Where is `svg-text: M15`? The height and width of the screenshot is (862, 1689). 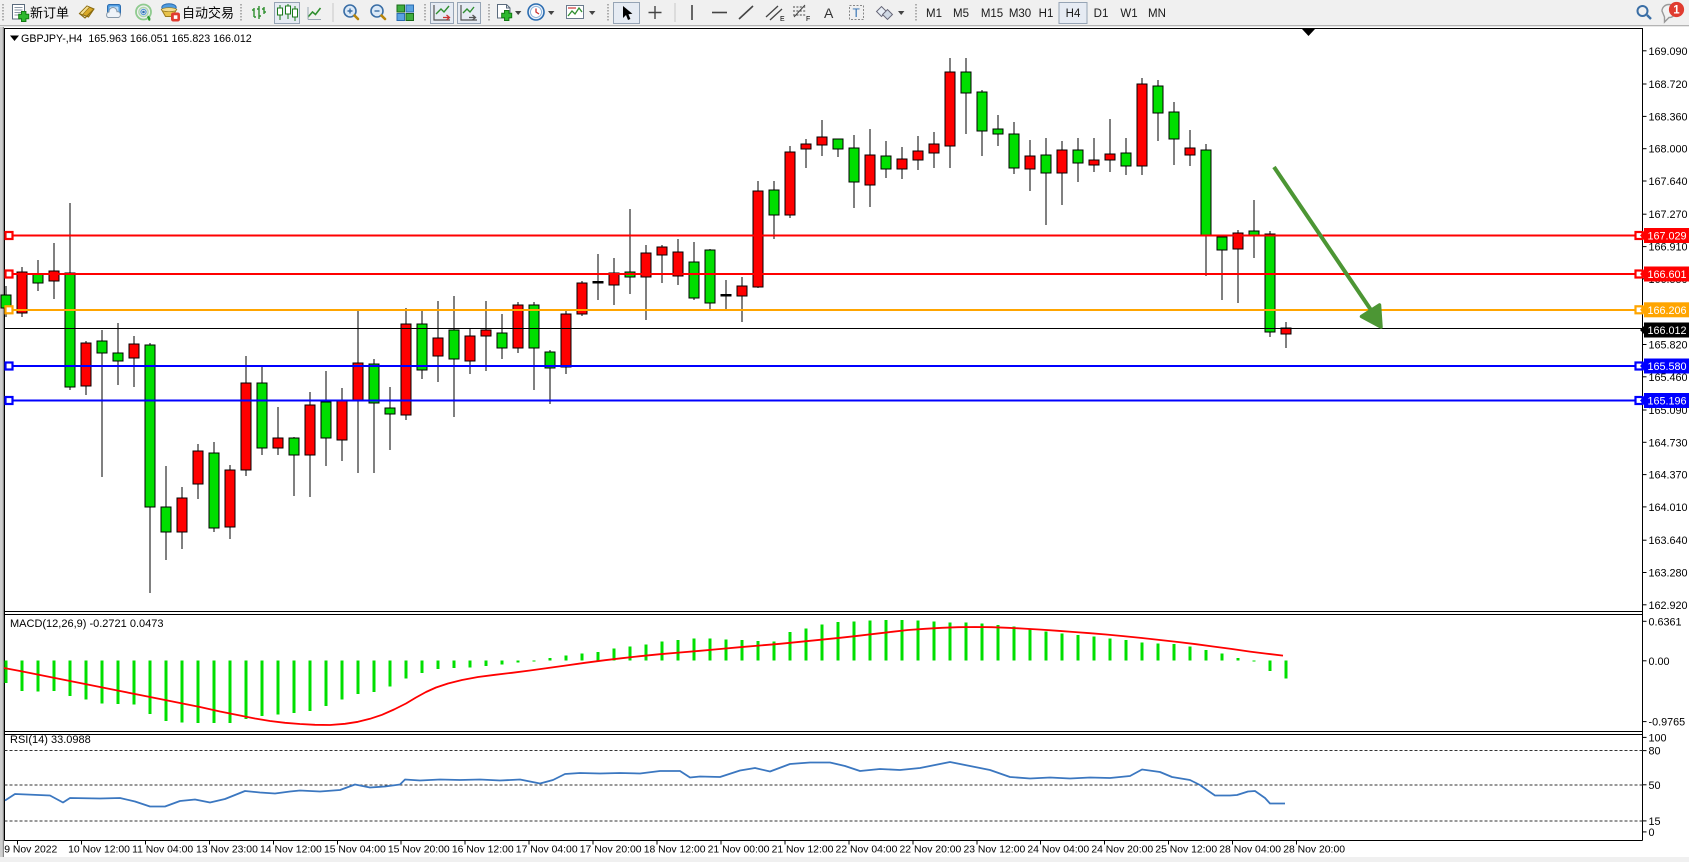 svg-text: M15 is located at coordinates (992, 14).